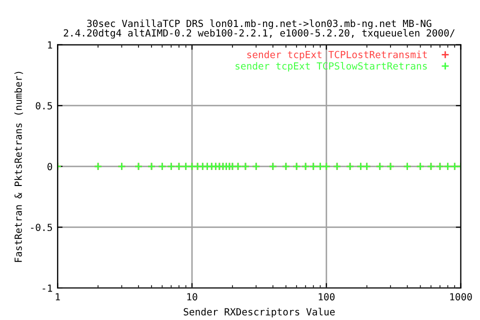 The width and height of the screenshot is (480, 320). What do you see at coordinates (326, 296) in the screenshot?
I see `x-tick-label: 100` at bounding box center [326, 296].